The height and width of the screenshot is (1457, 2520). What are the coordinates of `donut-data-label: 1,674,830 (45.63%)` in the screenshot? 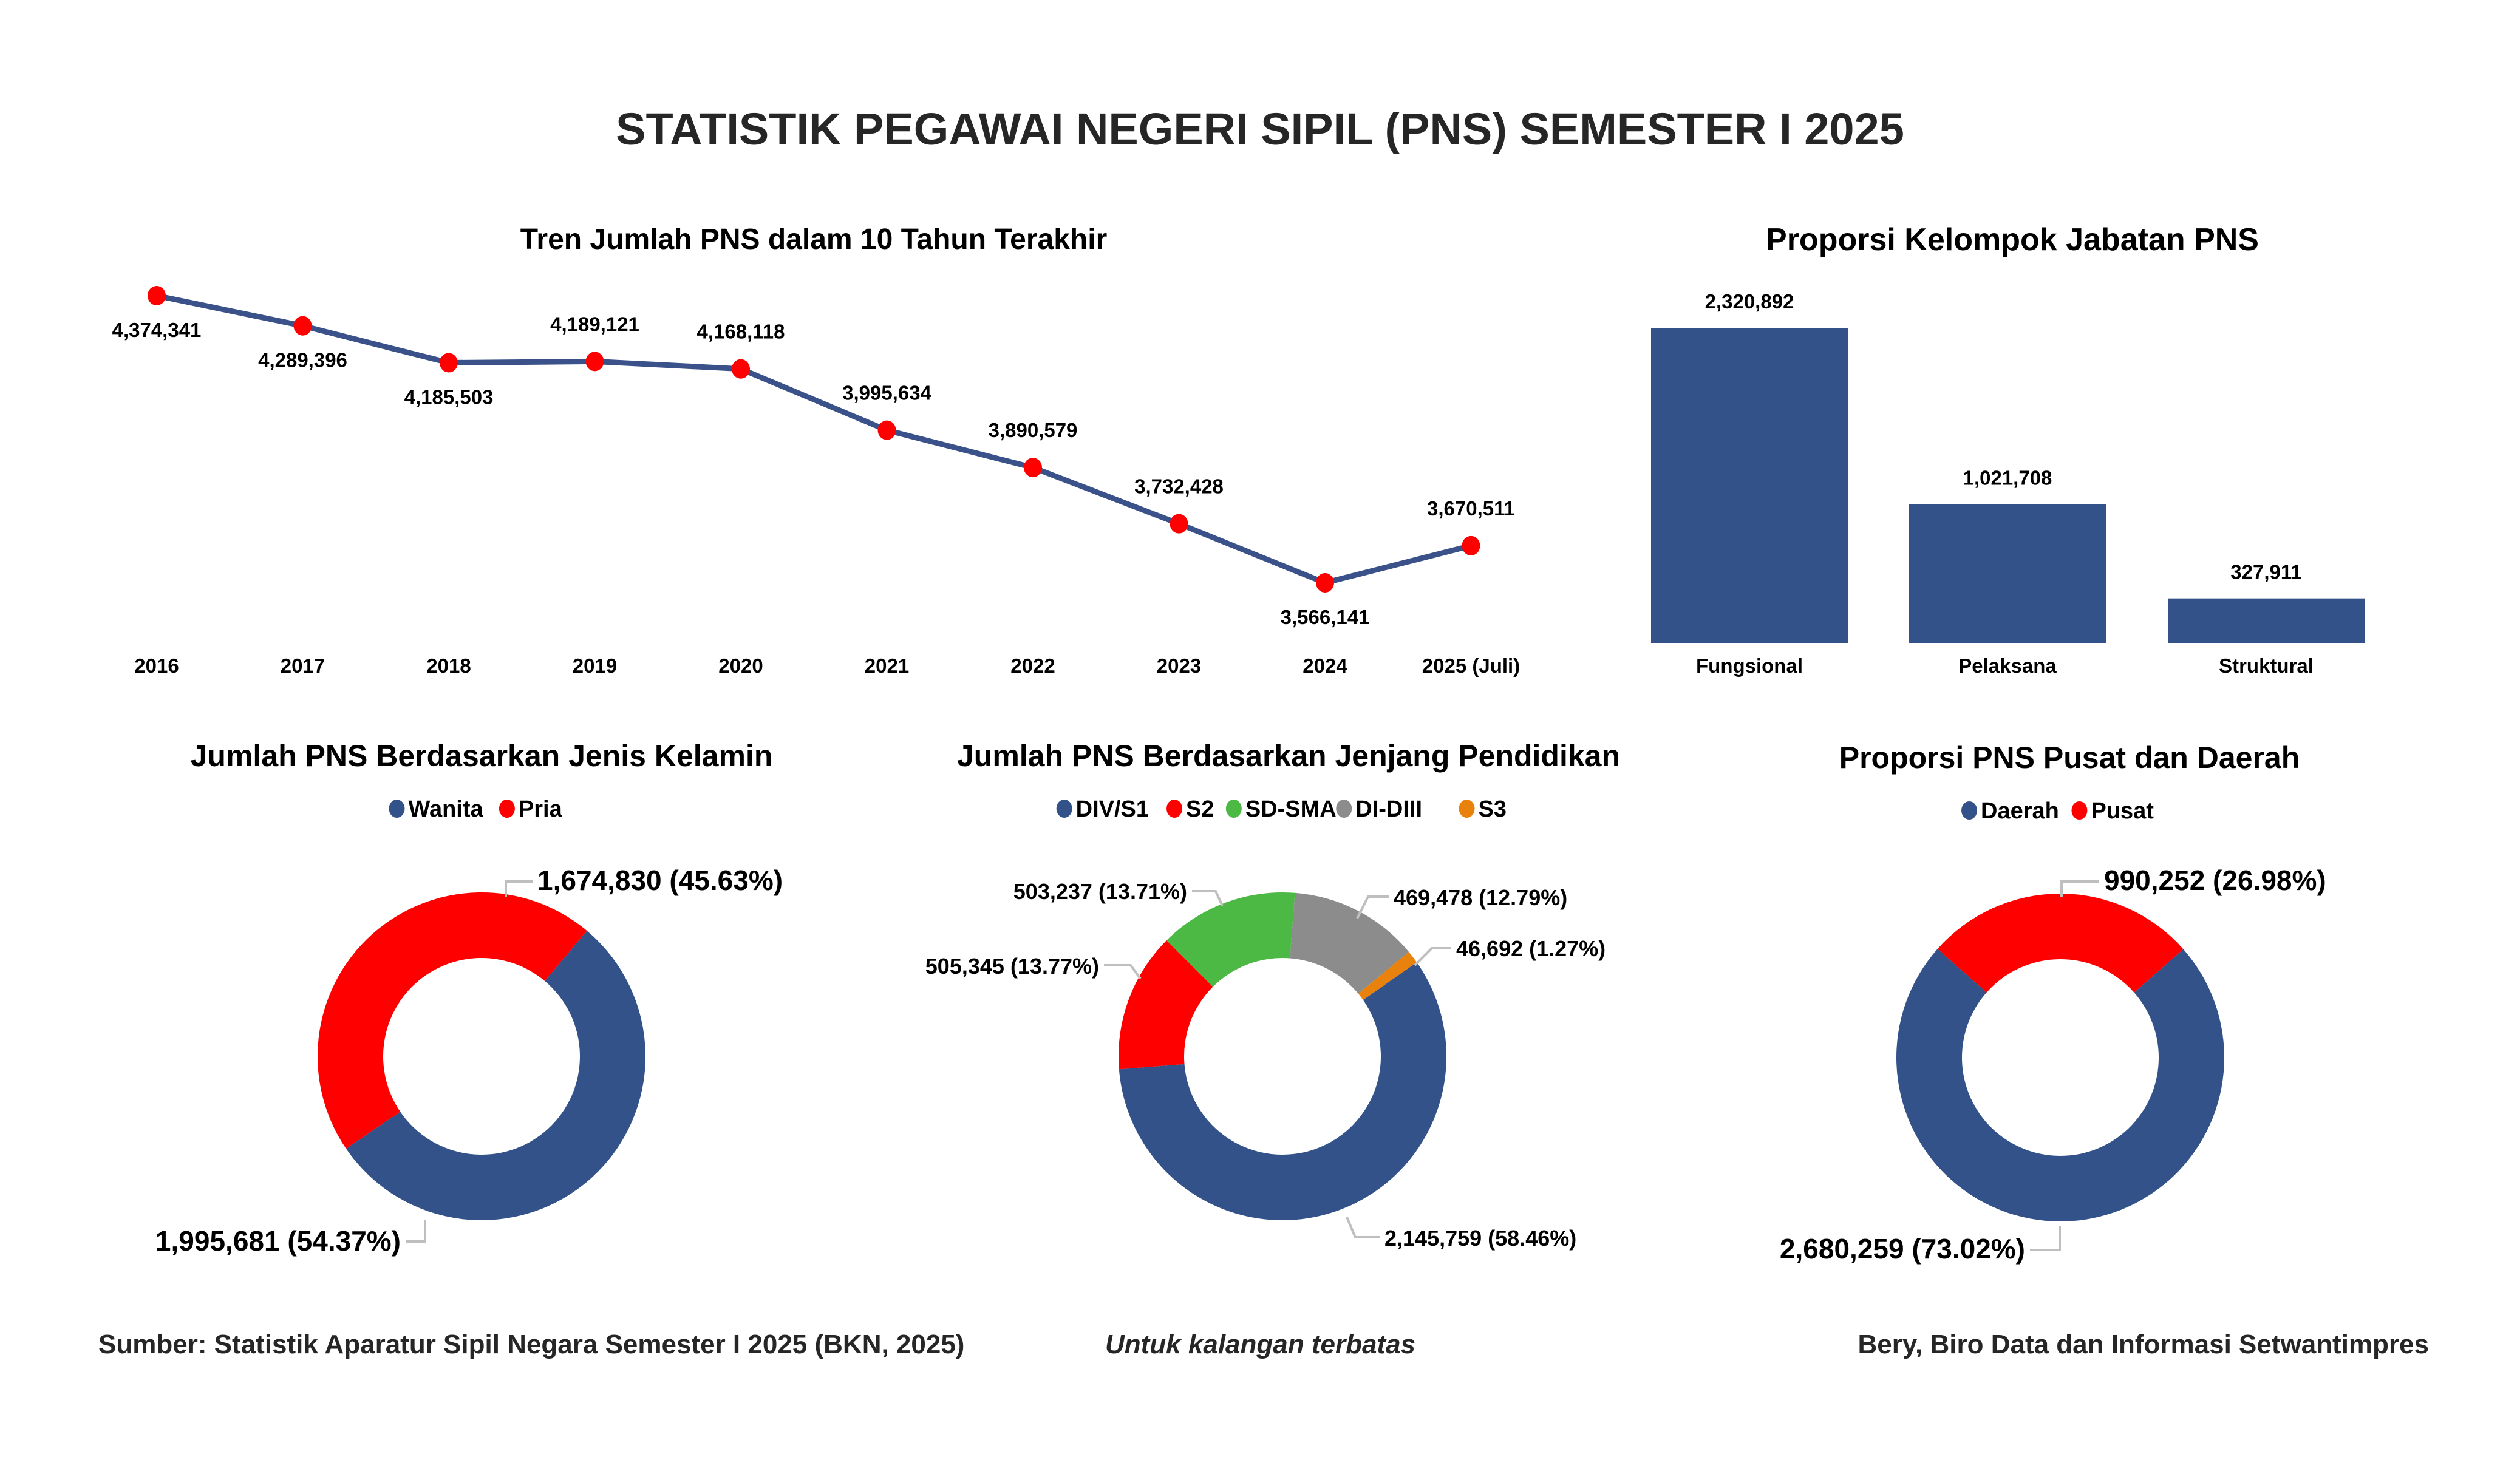 It's located at (660, 880).